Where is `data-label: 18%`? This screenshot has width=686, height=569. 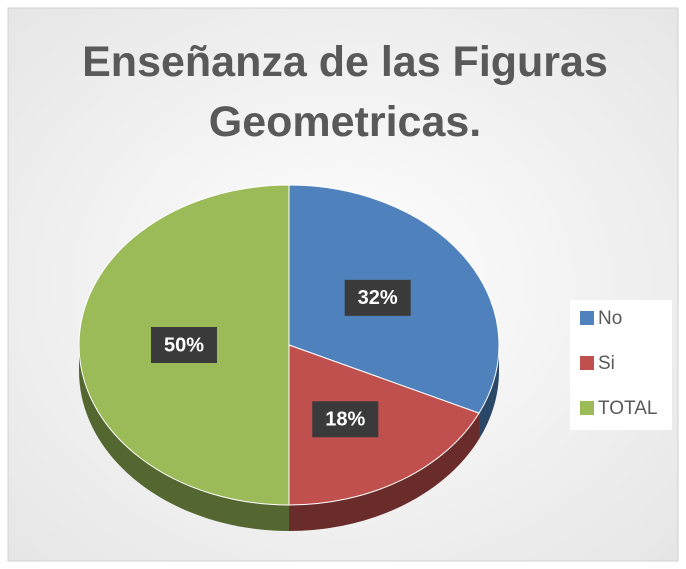 data-label: 18% is located at coordinates (345, 420).